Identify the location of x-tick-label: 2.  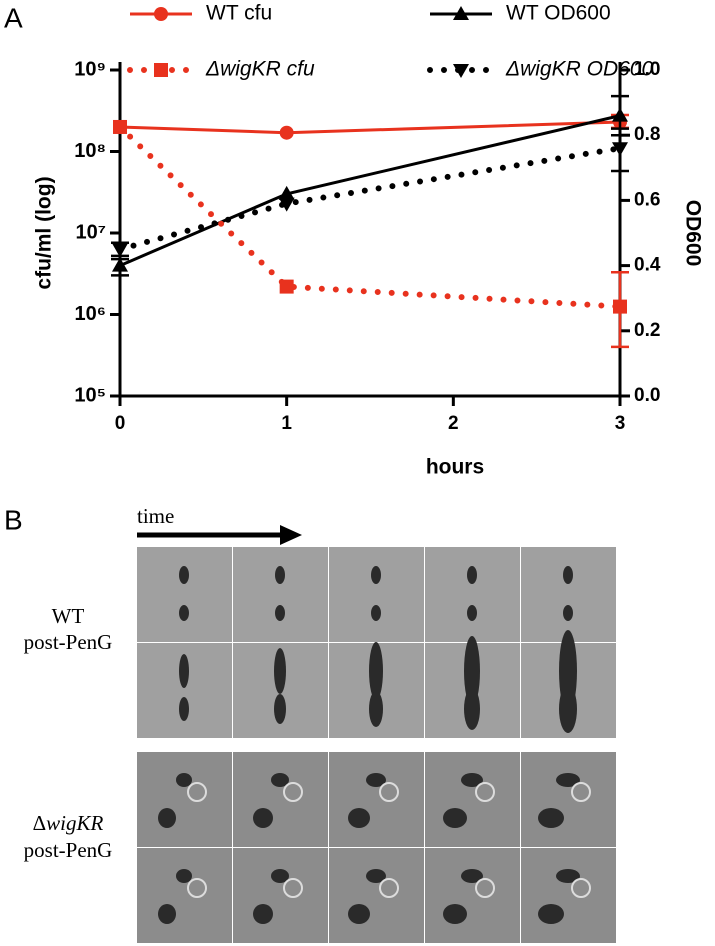
(453, 423).